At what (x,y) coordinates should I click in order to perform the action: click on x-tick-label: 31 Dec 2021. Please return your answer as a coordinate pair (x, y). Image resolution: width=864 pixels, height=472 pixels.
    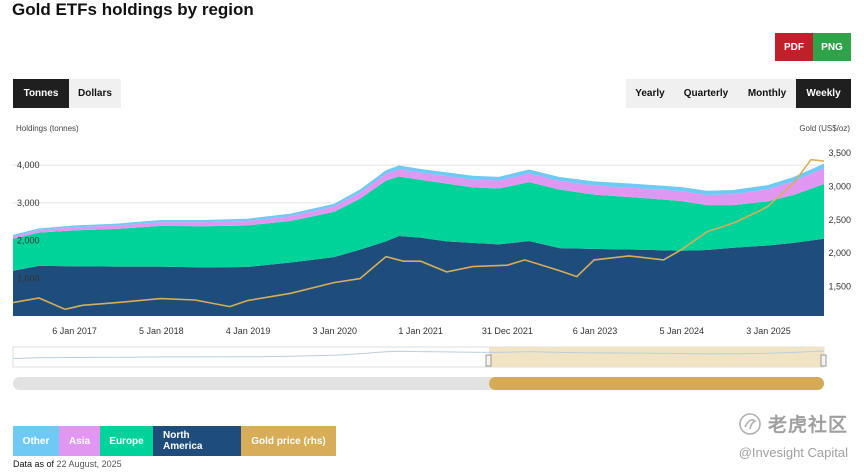
    Looking at the image, I should click on (507, 331).